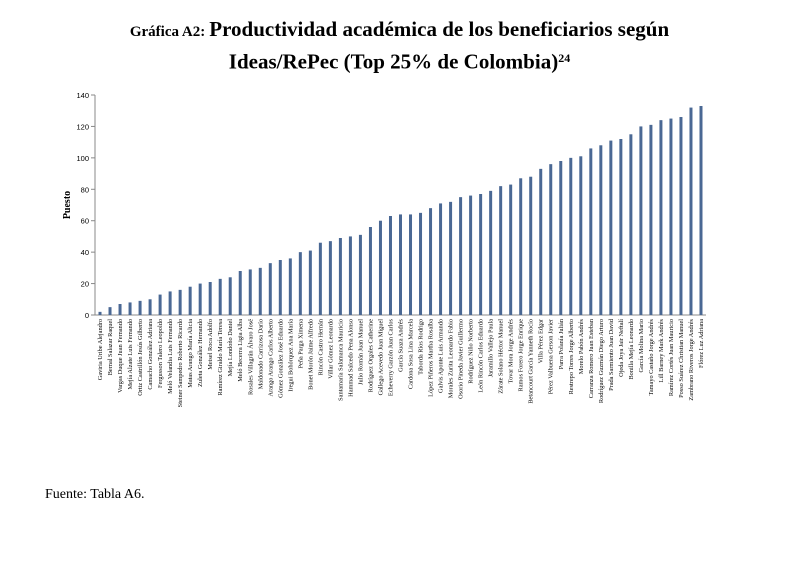 Image resolution: width=799 pixels, height=573 pixels. I want to click on x-tick-label: Fergusson Talero Leopoldo, so click(160, 353).